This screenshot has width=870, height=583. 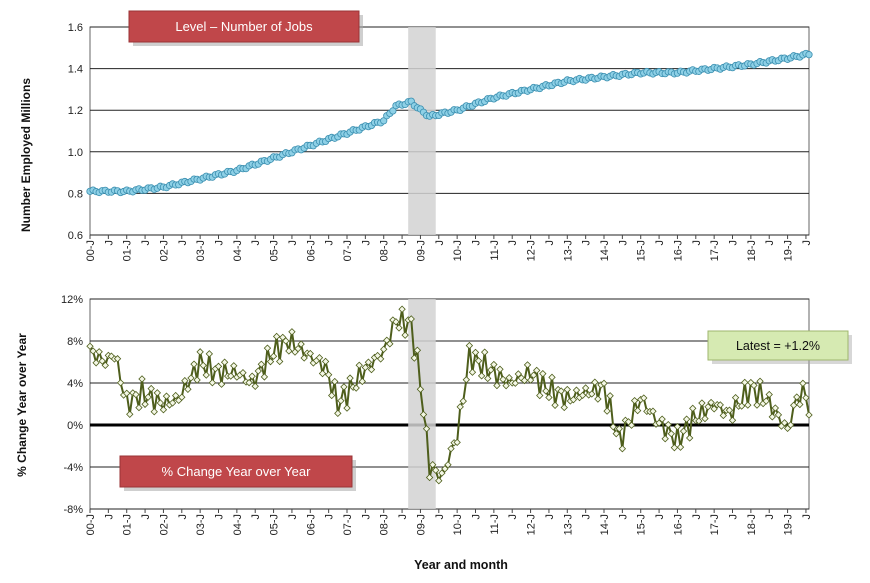 I want to click on x-tick-label: 13-J, so click(x=568, y=524).